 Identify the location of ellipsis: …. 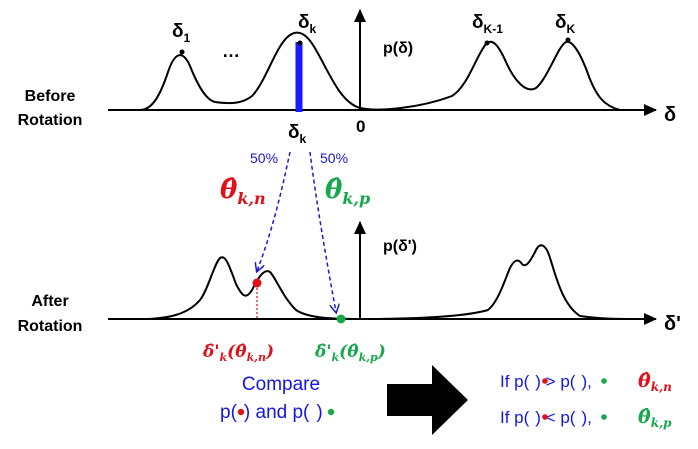
(231, 51).